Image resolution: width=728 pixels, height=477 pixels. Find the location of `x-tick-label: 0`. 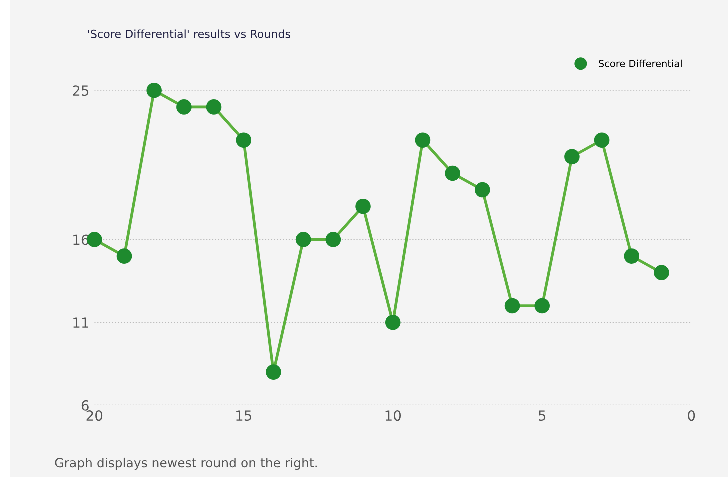

x-tick-label: 0 is located at coordinates (692, 416).